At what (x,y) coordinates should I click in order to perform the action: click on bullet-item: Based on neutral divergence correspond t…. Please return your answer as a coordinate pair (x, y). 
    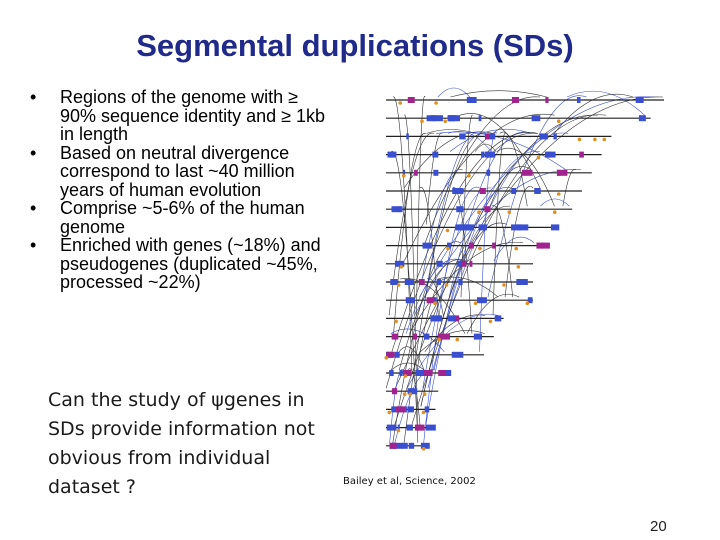
    Looking at the image, I should click on (180, 171).